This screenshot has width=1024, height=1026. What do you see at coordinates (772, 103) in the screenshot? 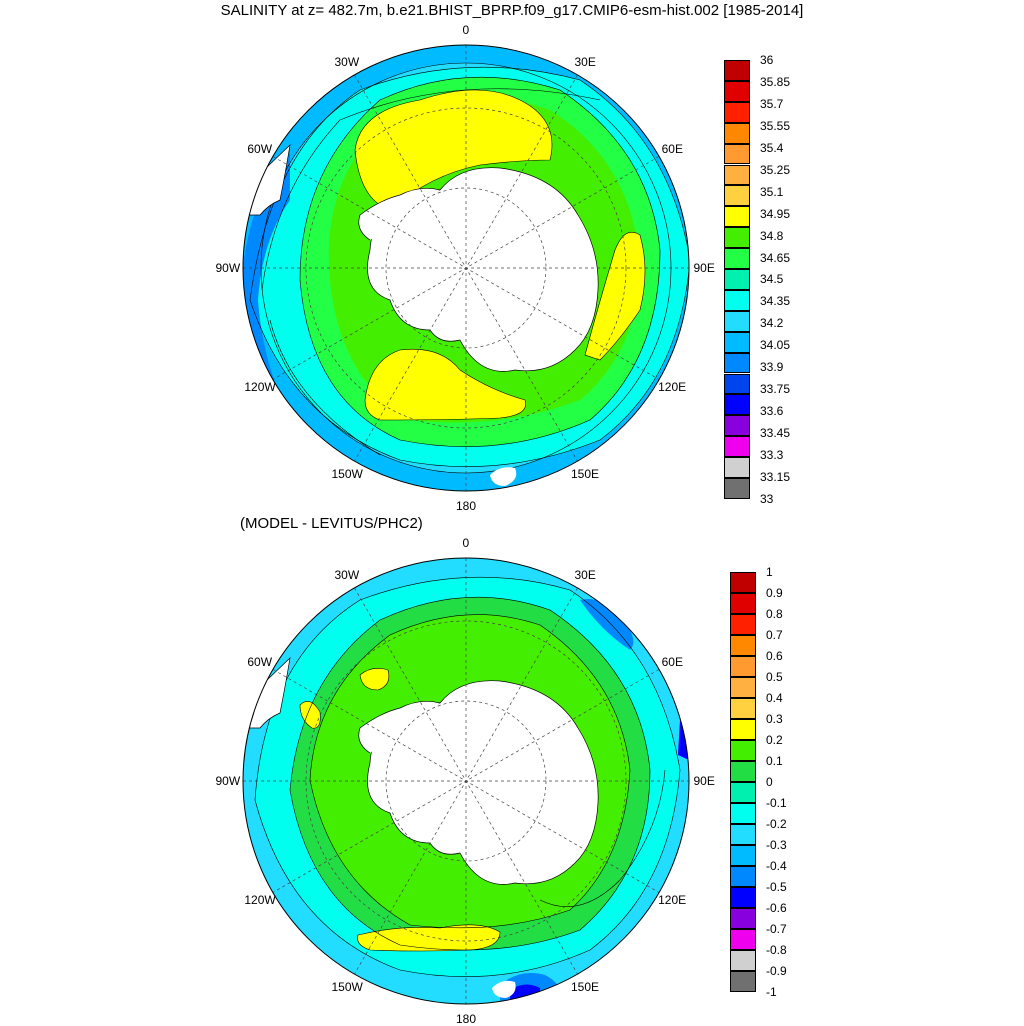
I see `colorbar-tick-label: 35.7` at bounding box center [772, 103].